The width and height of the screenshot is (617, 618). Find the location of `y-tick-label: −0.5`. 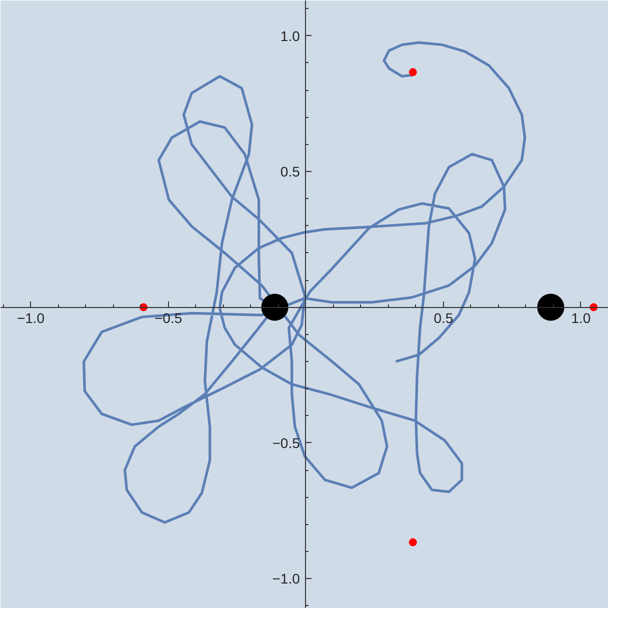

y-tick-label: −0.5 is located at coordinates (286, 442).